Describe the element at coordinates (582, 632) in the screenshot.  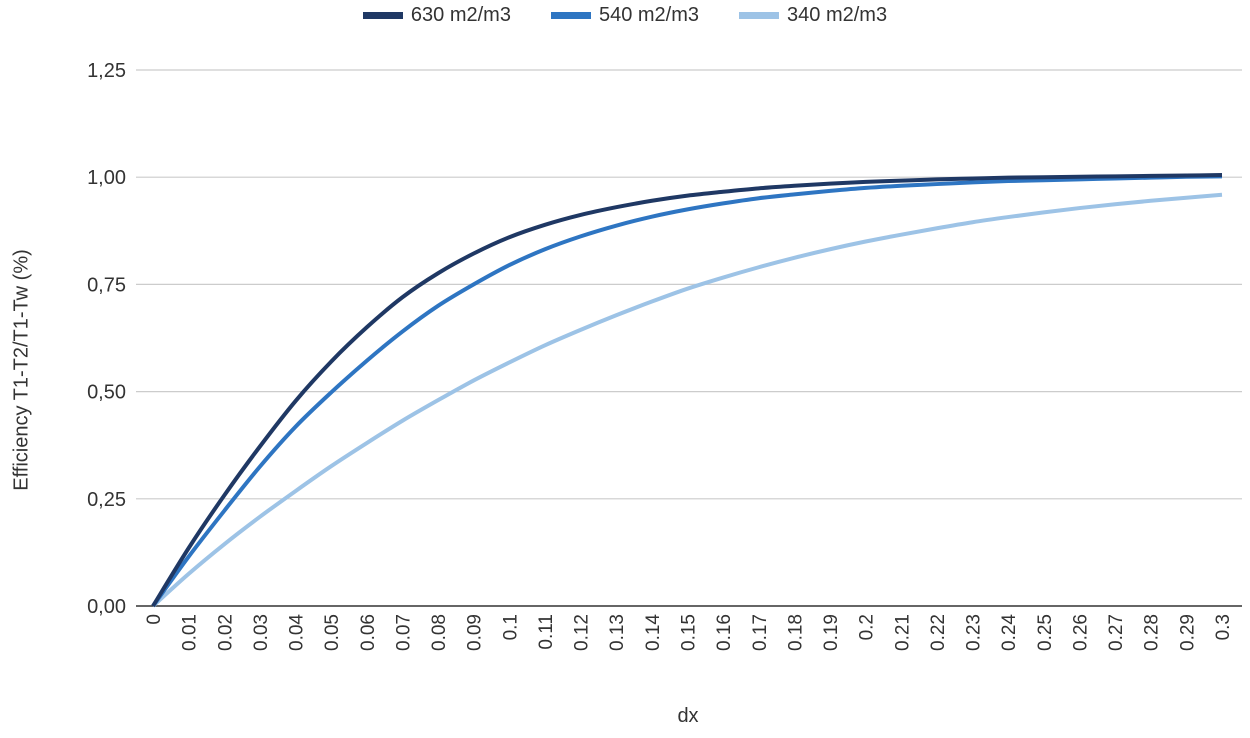
I see `x-tick-label: 0.12` at that location.